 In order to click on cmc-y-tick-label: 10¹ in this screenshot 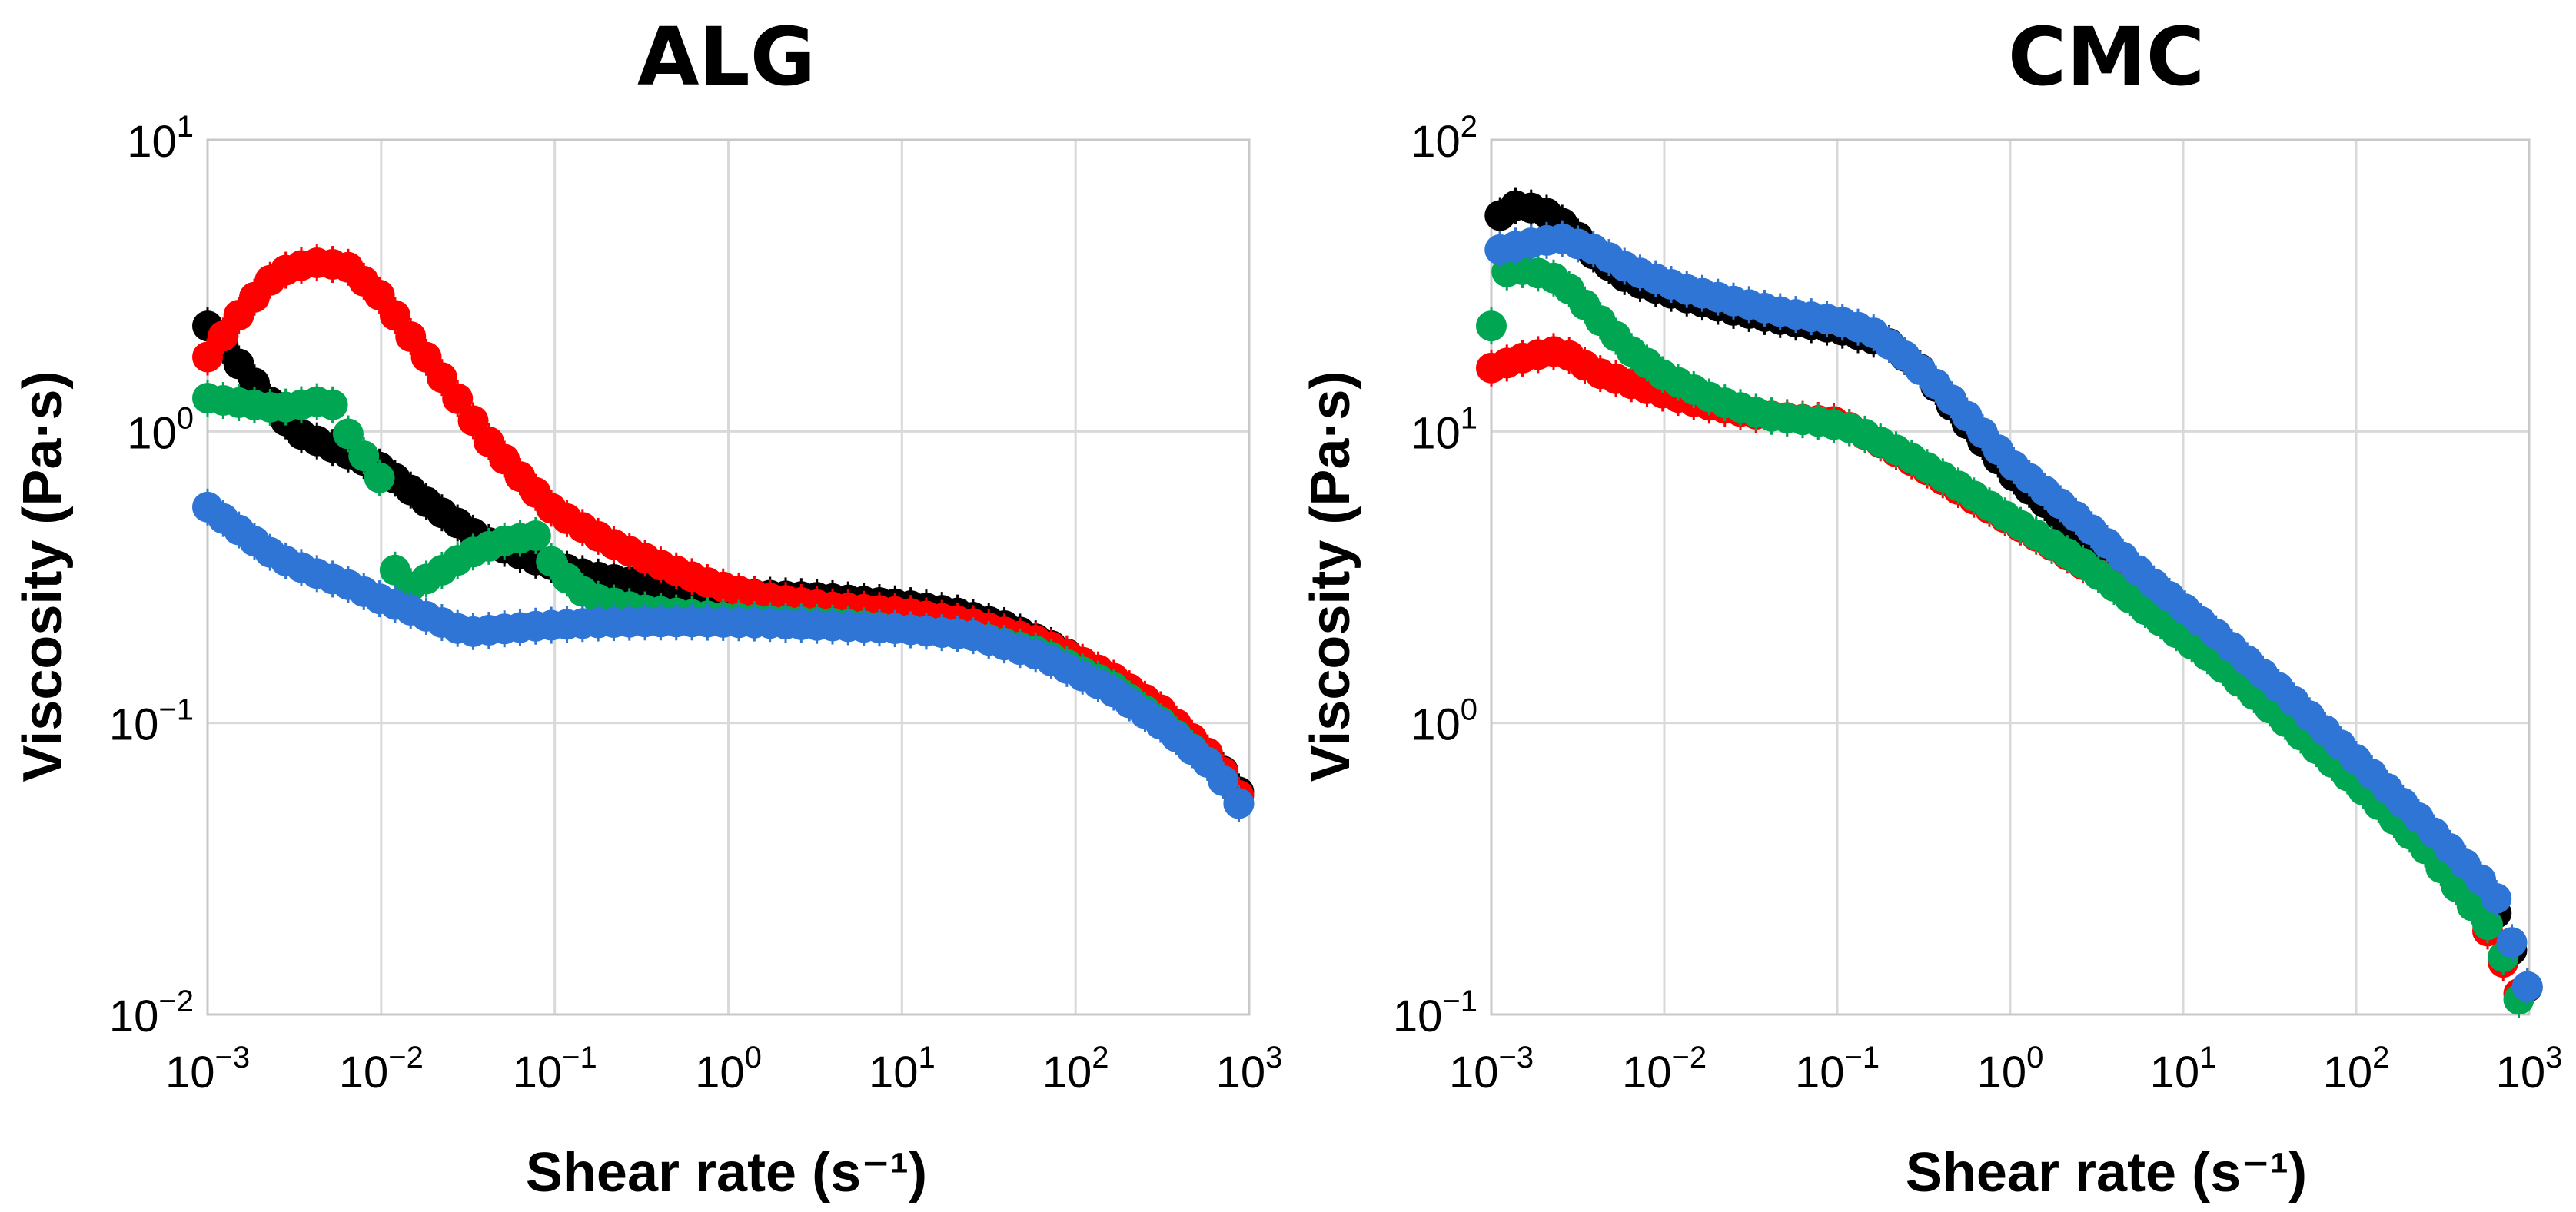, I will do `click(1444, 429)`.